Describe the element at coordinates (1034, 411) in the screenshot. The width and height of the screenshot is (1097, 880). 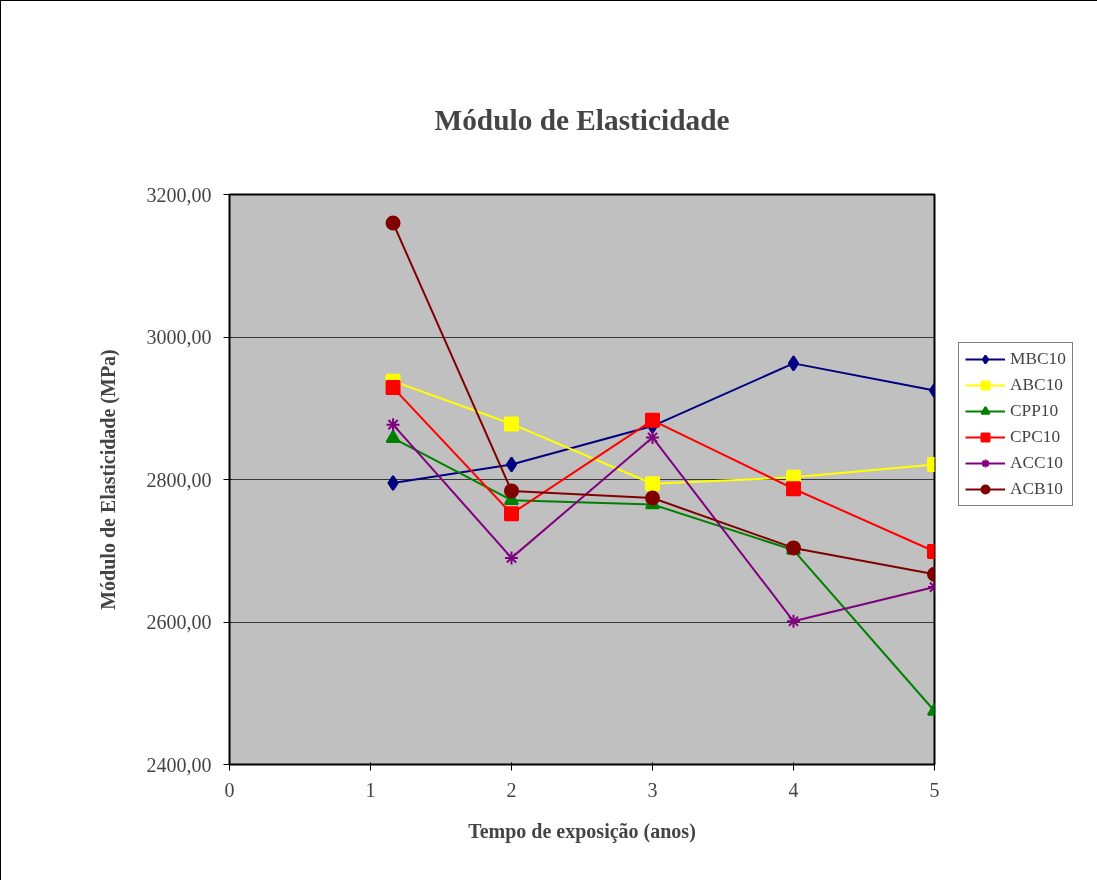
I see `legend-label: CPP10` at that location.